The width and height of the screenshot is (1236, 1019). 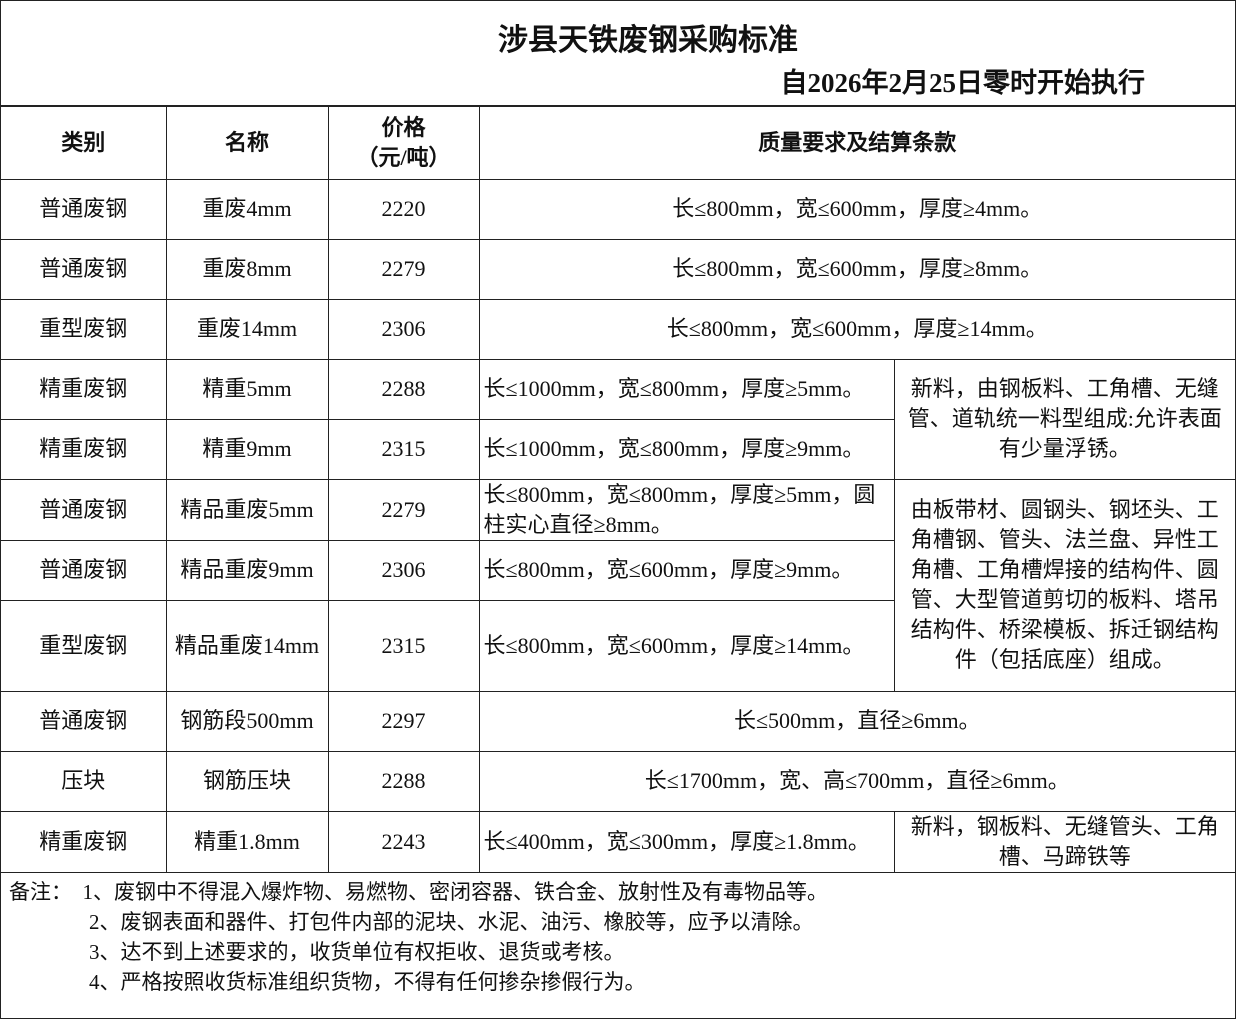 What do you see at coordinates (247, 646) in the screenshot?
I see `name-cell: 精品重废14mm` at bounding box center [247, 646].